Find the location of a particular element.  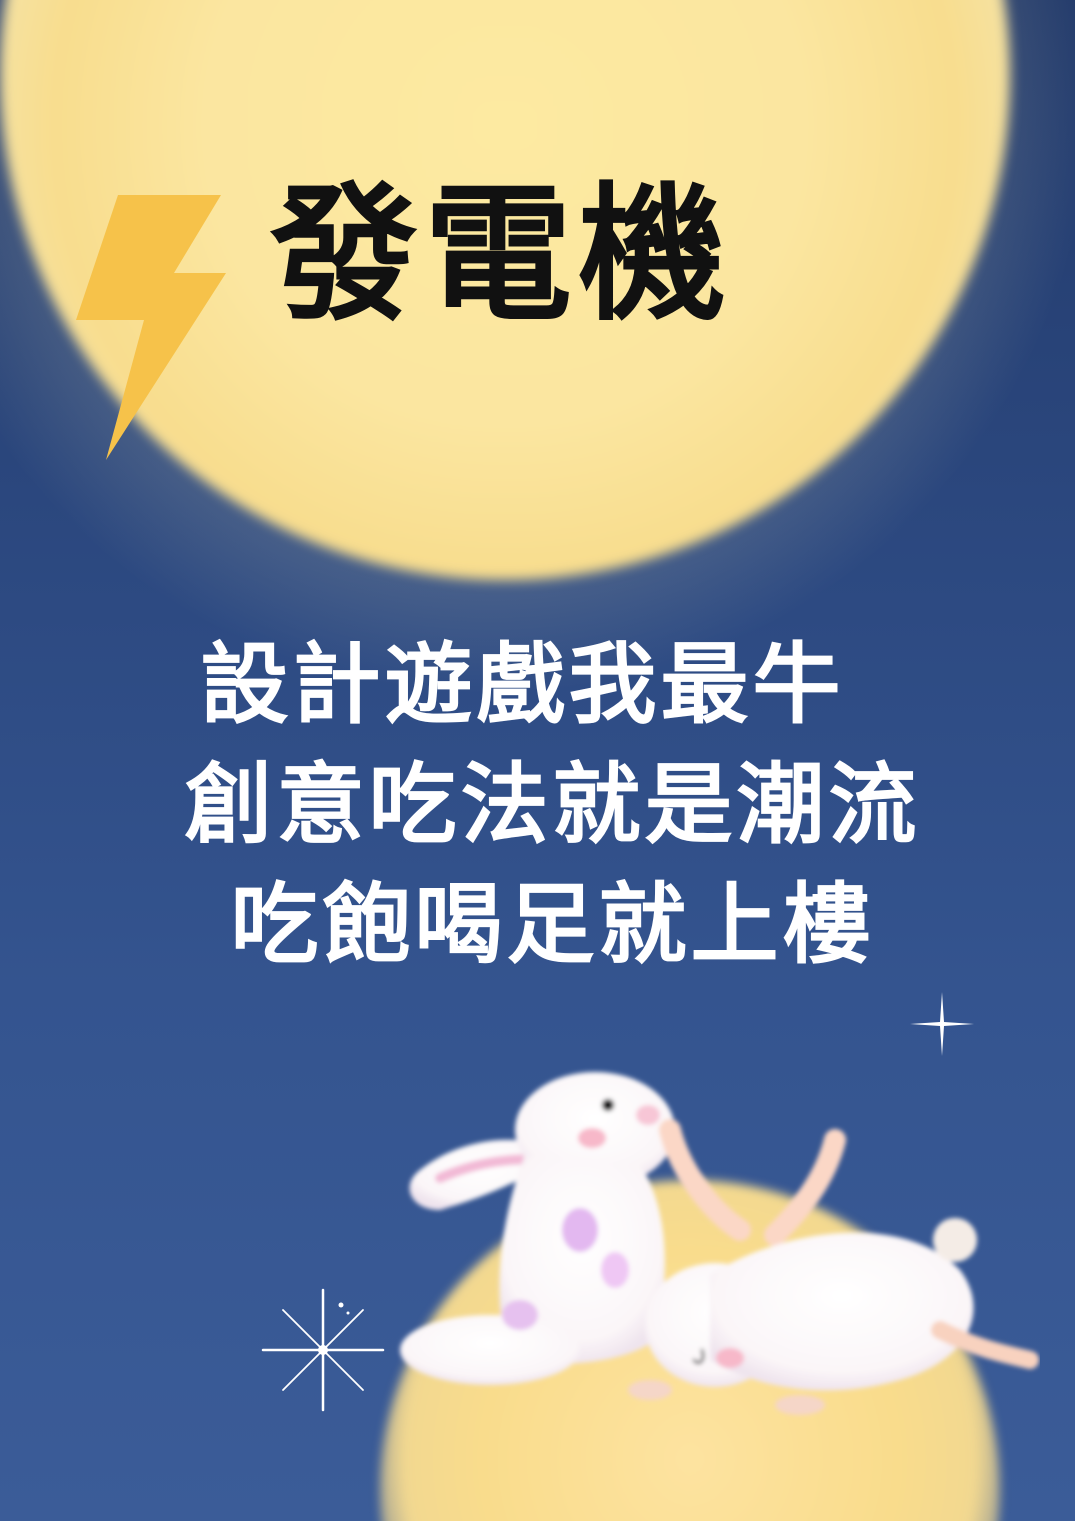

poster-title: 發電機 is located at coordinates (501, 255).